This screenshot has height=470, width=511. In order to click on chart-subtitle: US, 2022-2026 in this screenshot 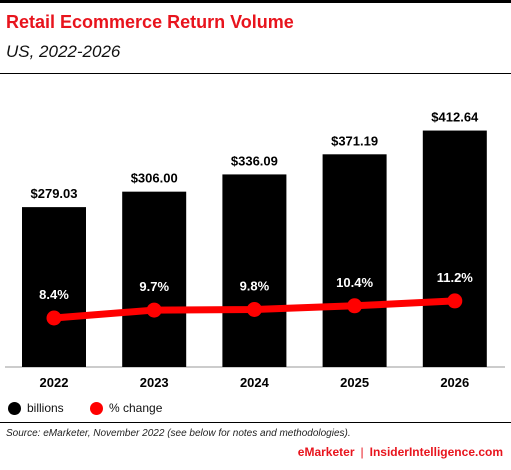, I will do `click(63, 51)`.